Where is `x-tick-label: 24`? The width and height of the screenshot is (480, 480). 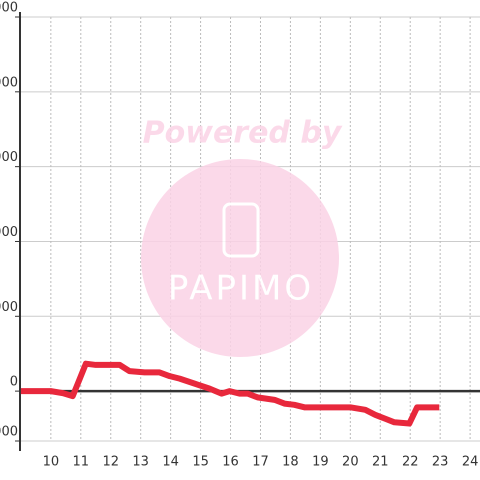
x-tick-label: 24 is located at coordinates (470, 462).